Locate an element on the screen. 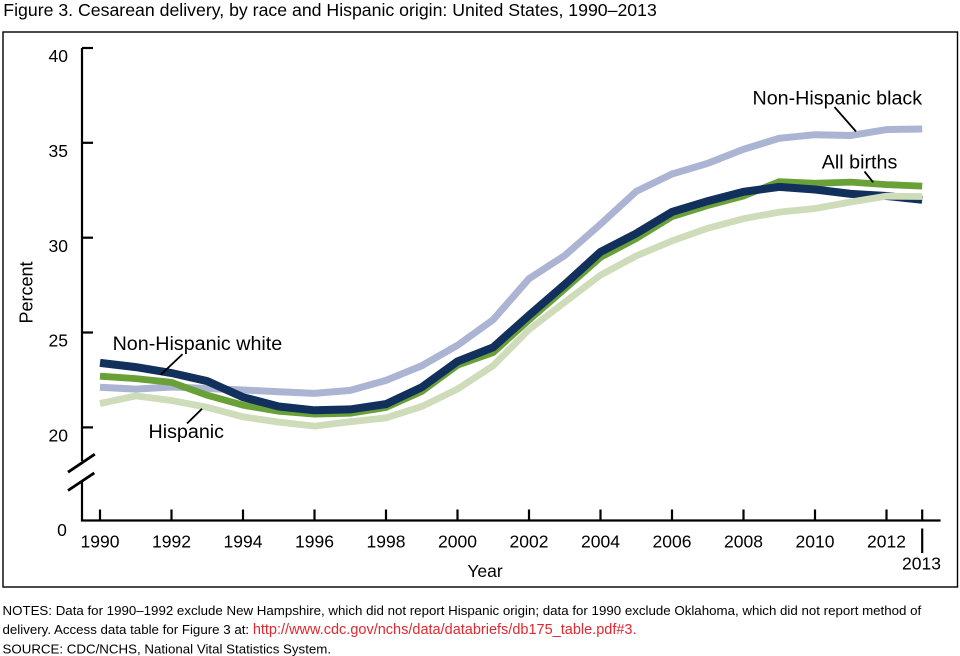  svg-text: 1994 is located at coordinates (243, 542).